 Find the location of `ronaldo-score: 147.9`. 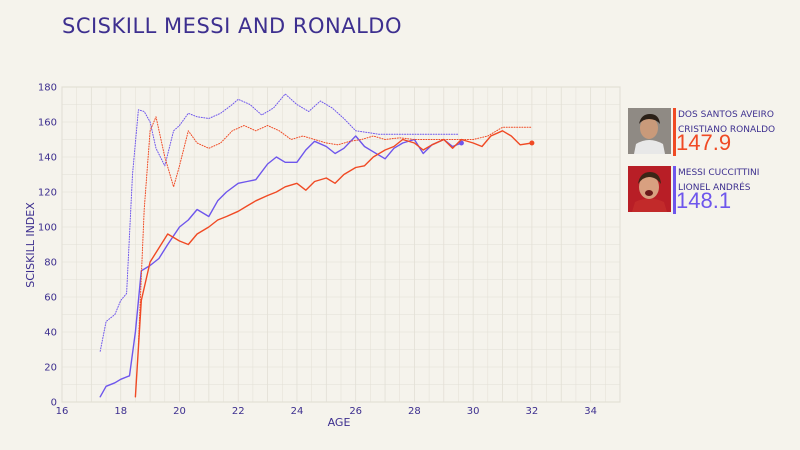

ronaldo-score: 147.9 is located at coordinates (704, 142).